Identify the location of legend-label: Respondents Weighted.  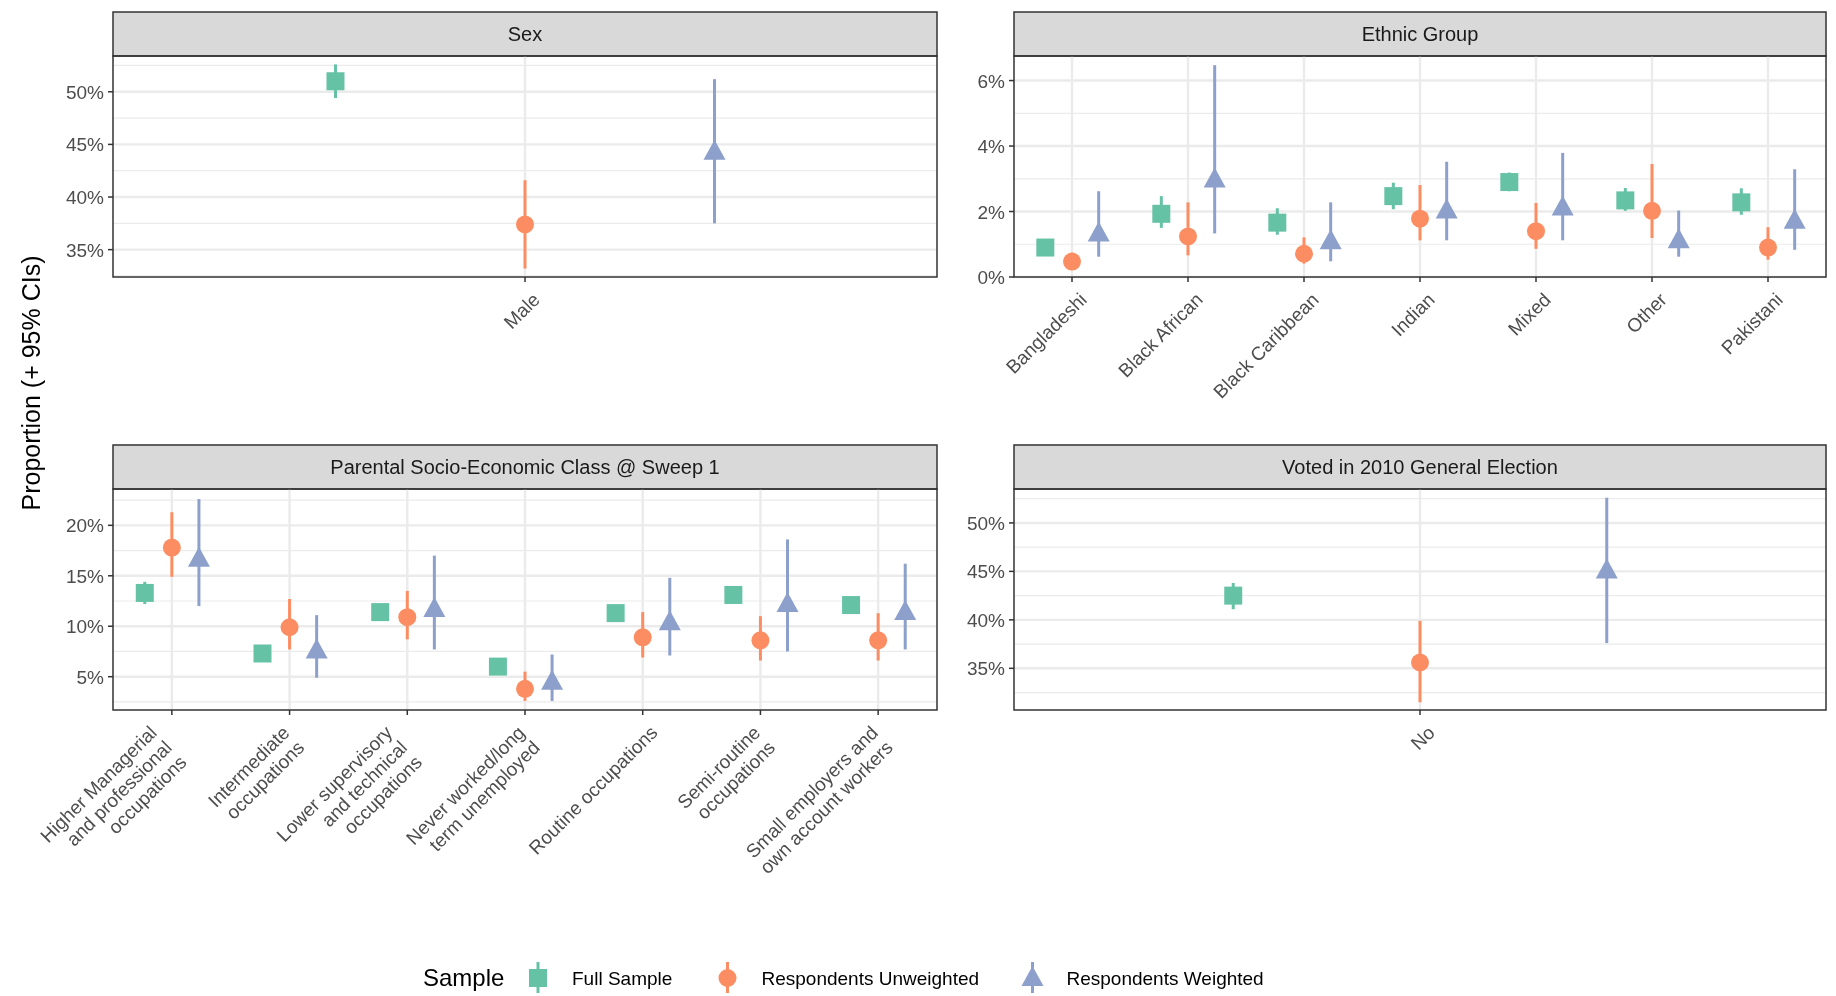
(1165, 978).